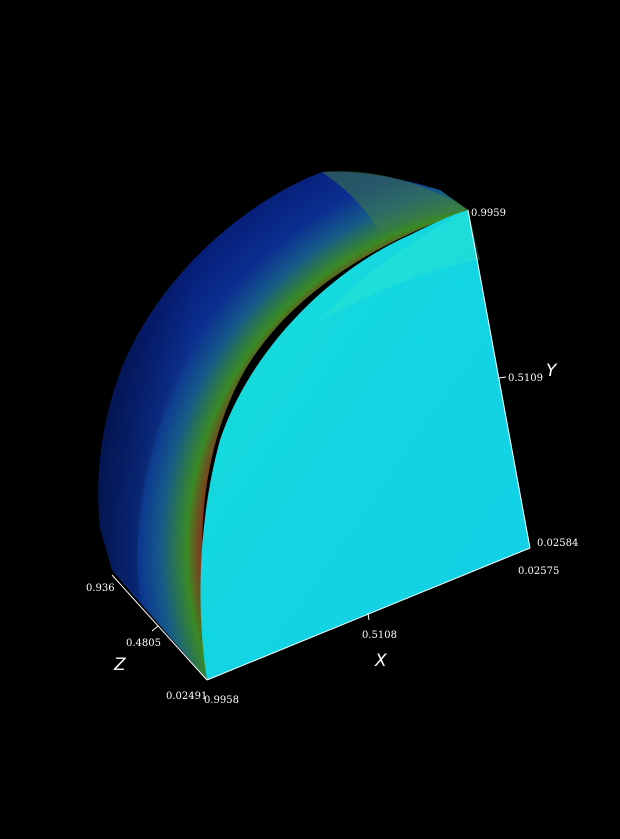  I want to click on x-tick-label-mid: 0.5108, so click(379, 635).